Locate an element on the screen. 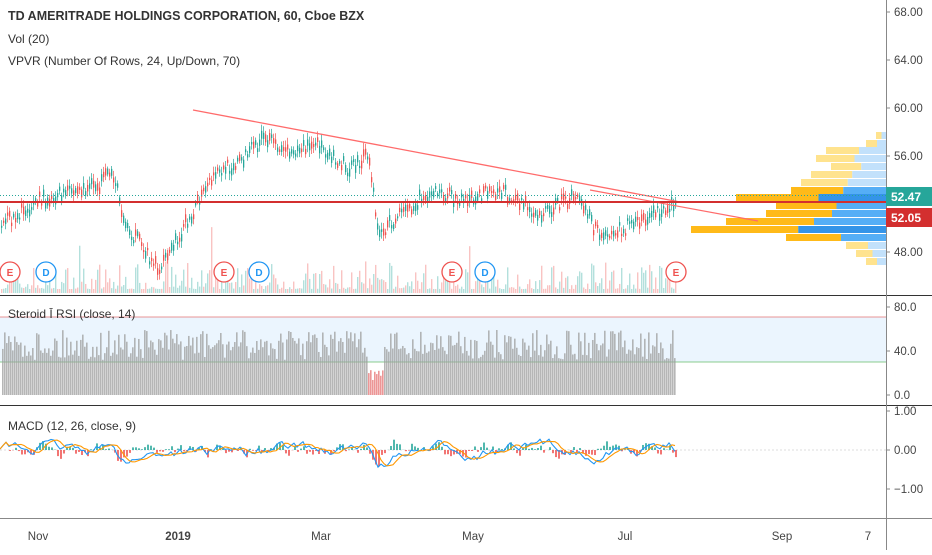 The height and width of the screenshot is (555, 932). rsi-legend: Steroid Ī RSI (close, 14) is located at coordinates (71, 314).